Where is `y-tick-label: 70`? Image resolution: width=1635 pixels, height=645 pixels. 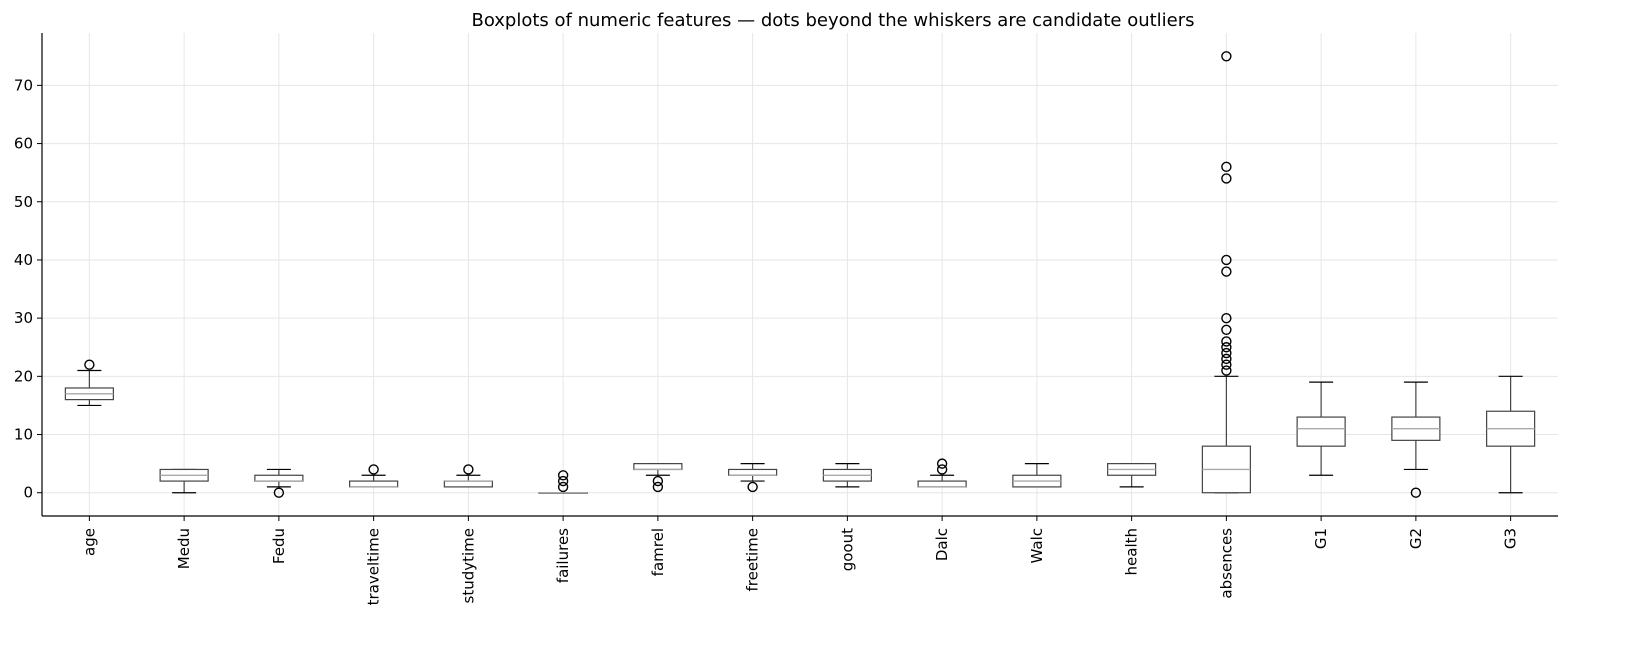
y-tick-label: 70 is located at coordinates (23, 85).